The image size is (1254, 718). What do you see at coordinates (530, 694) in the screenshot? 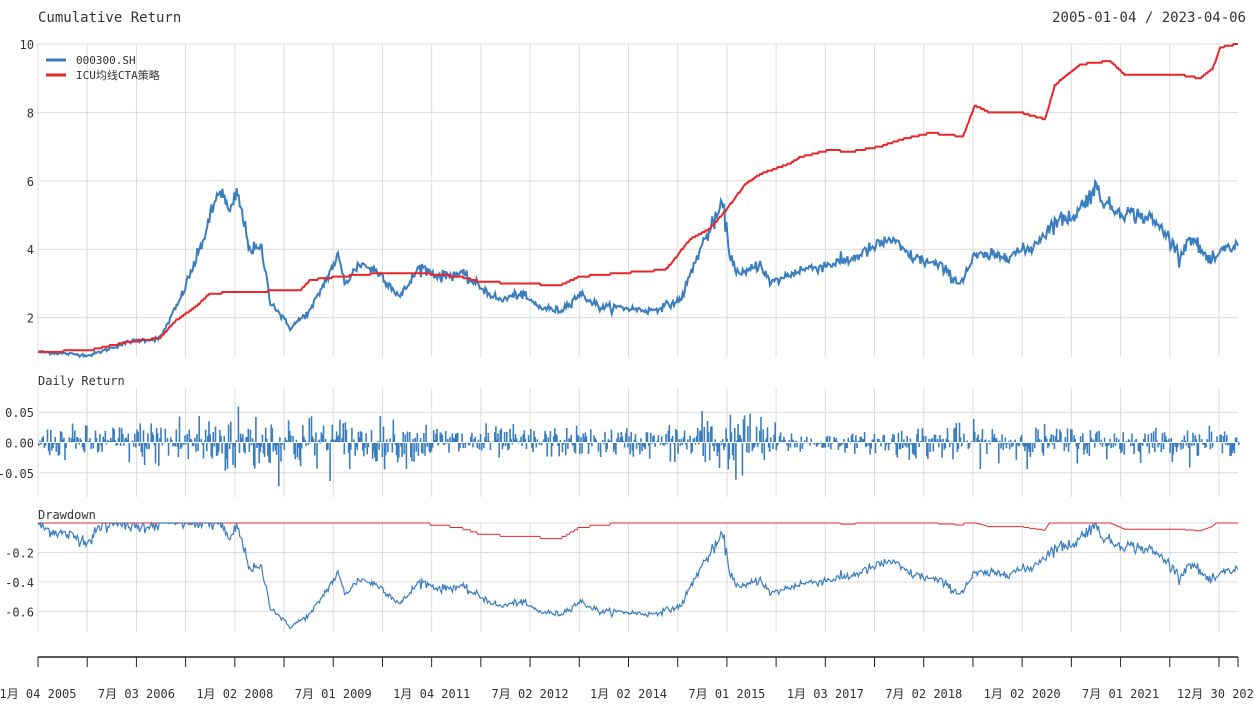
I see `x-tick-label: 7月 02 2012` at bounding box center [530, 694].